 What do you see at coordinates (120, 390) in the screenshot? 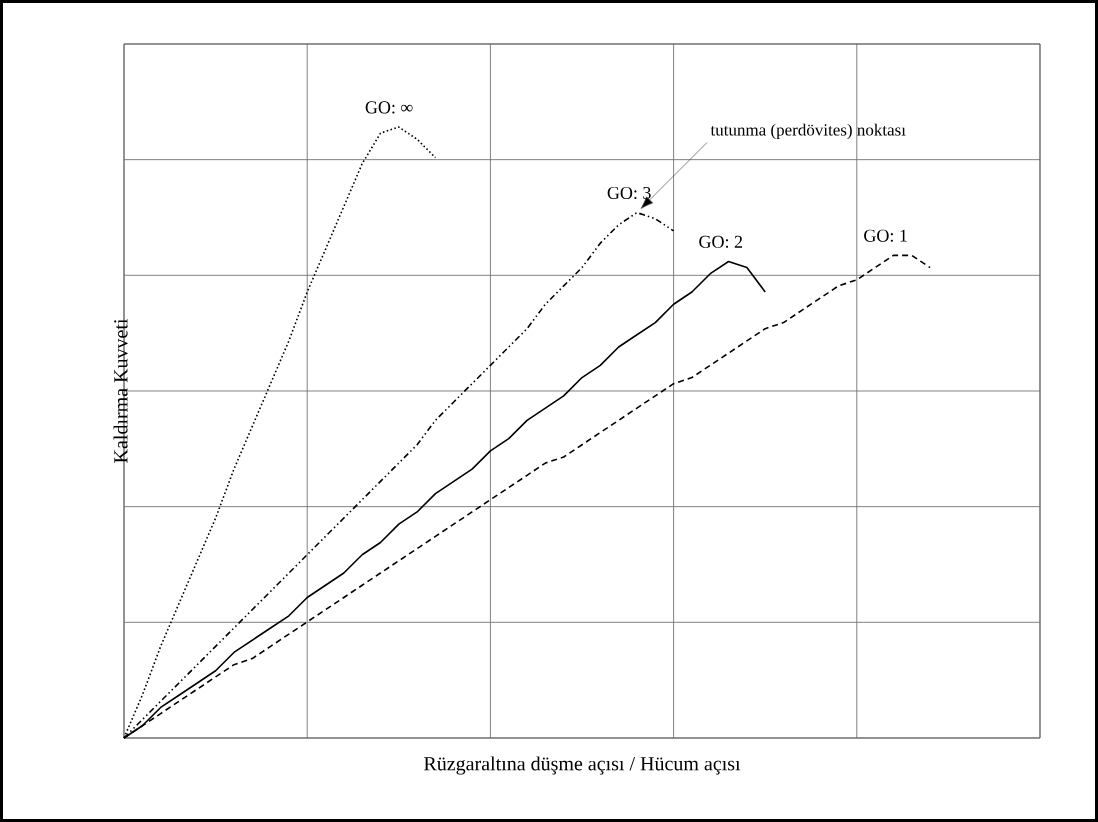
I see `y-axis-title: Kaldırma Kuvveti` at bounding box center [120, 390].